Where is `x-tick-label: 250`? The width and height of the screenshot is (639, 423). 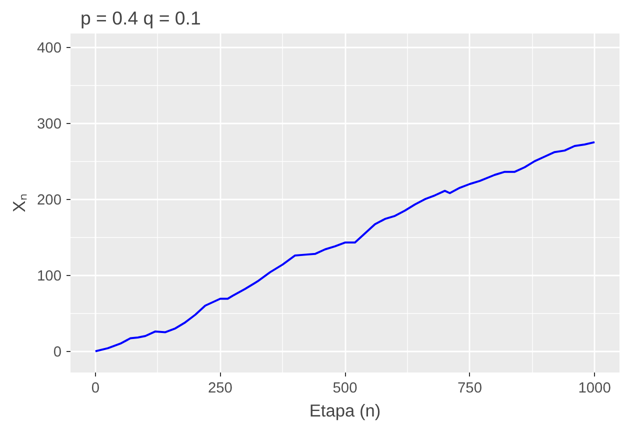
x-tick-label: 250 is located at coordinates (220, 388).